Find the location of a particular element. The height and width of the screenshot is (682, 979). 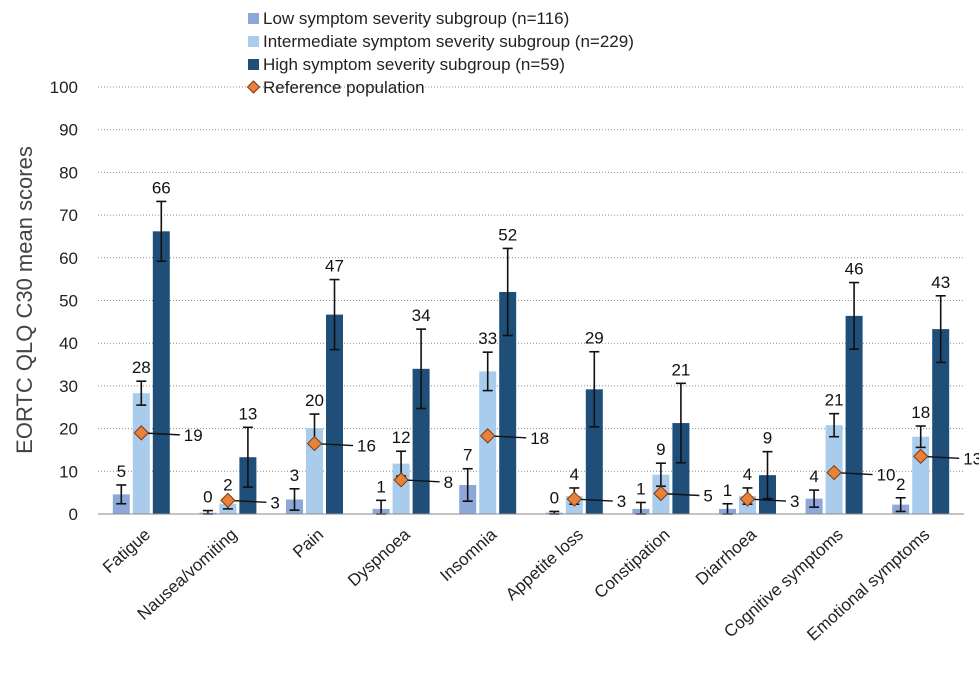

y-tick-label: 30 is located at coordinates (68, 386).